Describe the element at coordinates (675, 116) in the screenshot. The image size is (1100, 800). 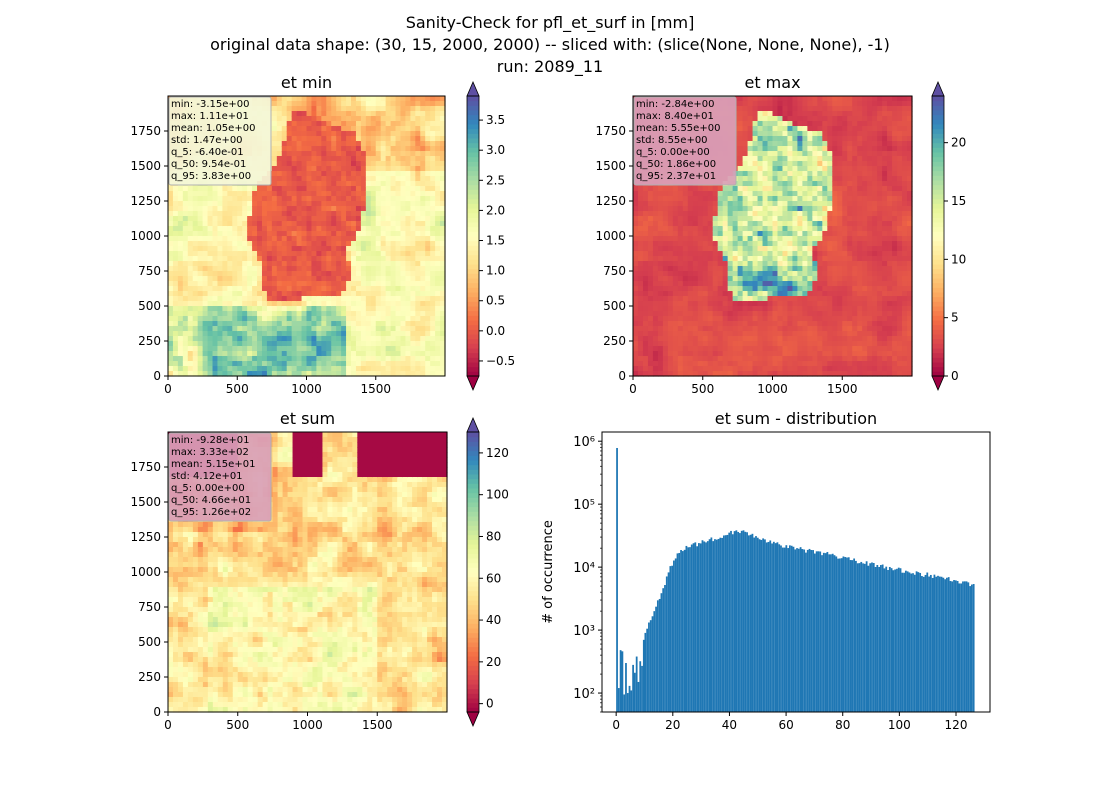
I see `stats-line: max: 8.40e+01` at that location.